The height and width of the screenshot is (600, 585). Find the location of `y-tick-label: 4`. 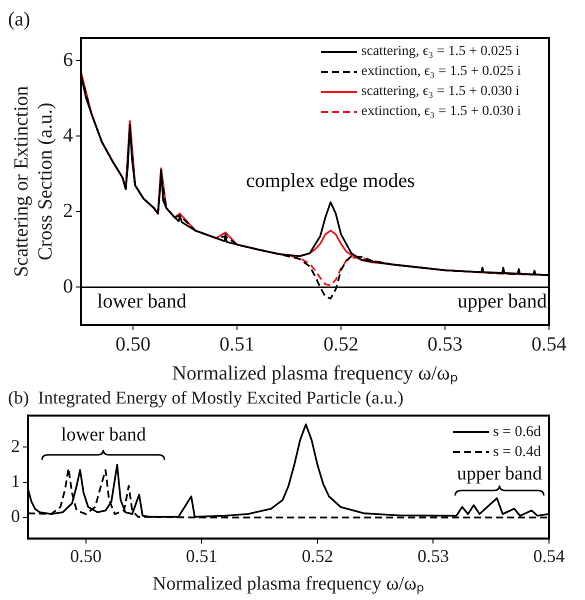

y-tick-label: 4 is located at coordinates (68, 135).